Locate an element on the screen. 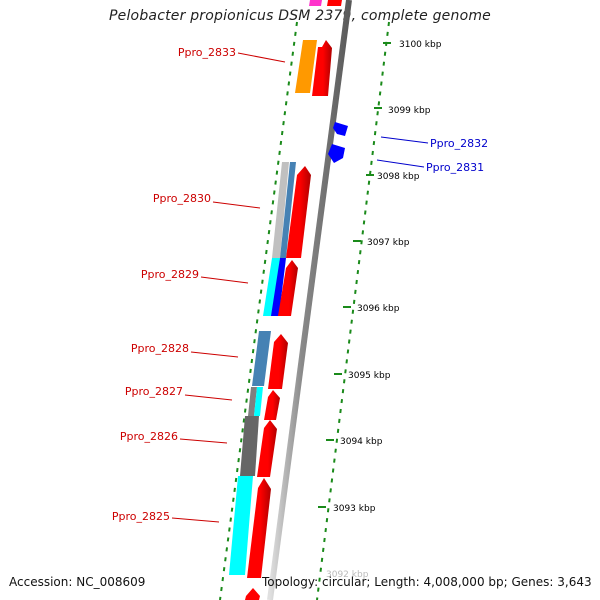 The image size is (600, 600). gene-label-2827: Ppro_2827 is located at coordinates (154, 391).